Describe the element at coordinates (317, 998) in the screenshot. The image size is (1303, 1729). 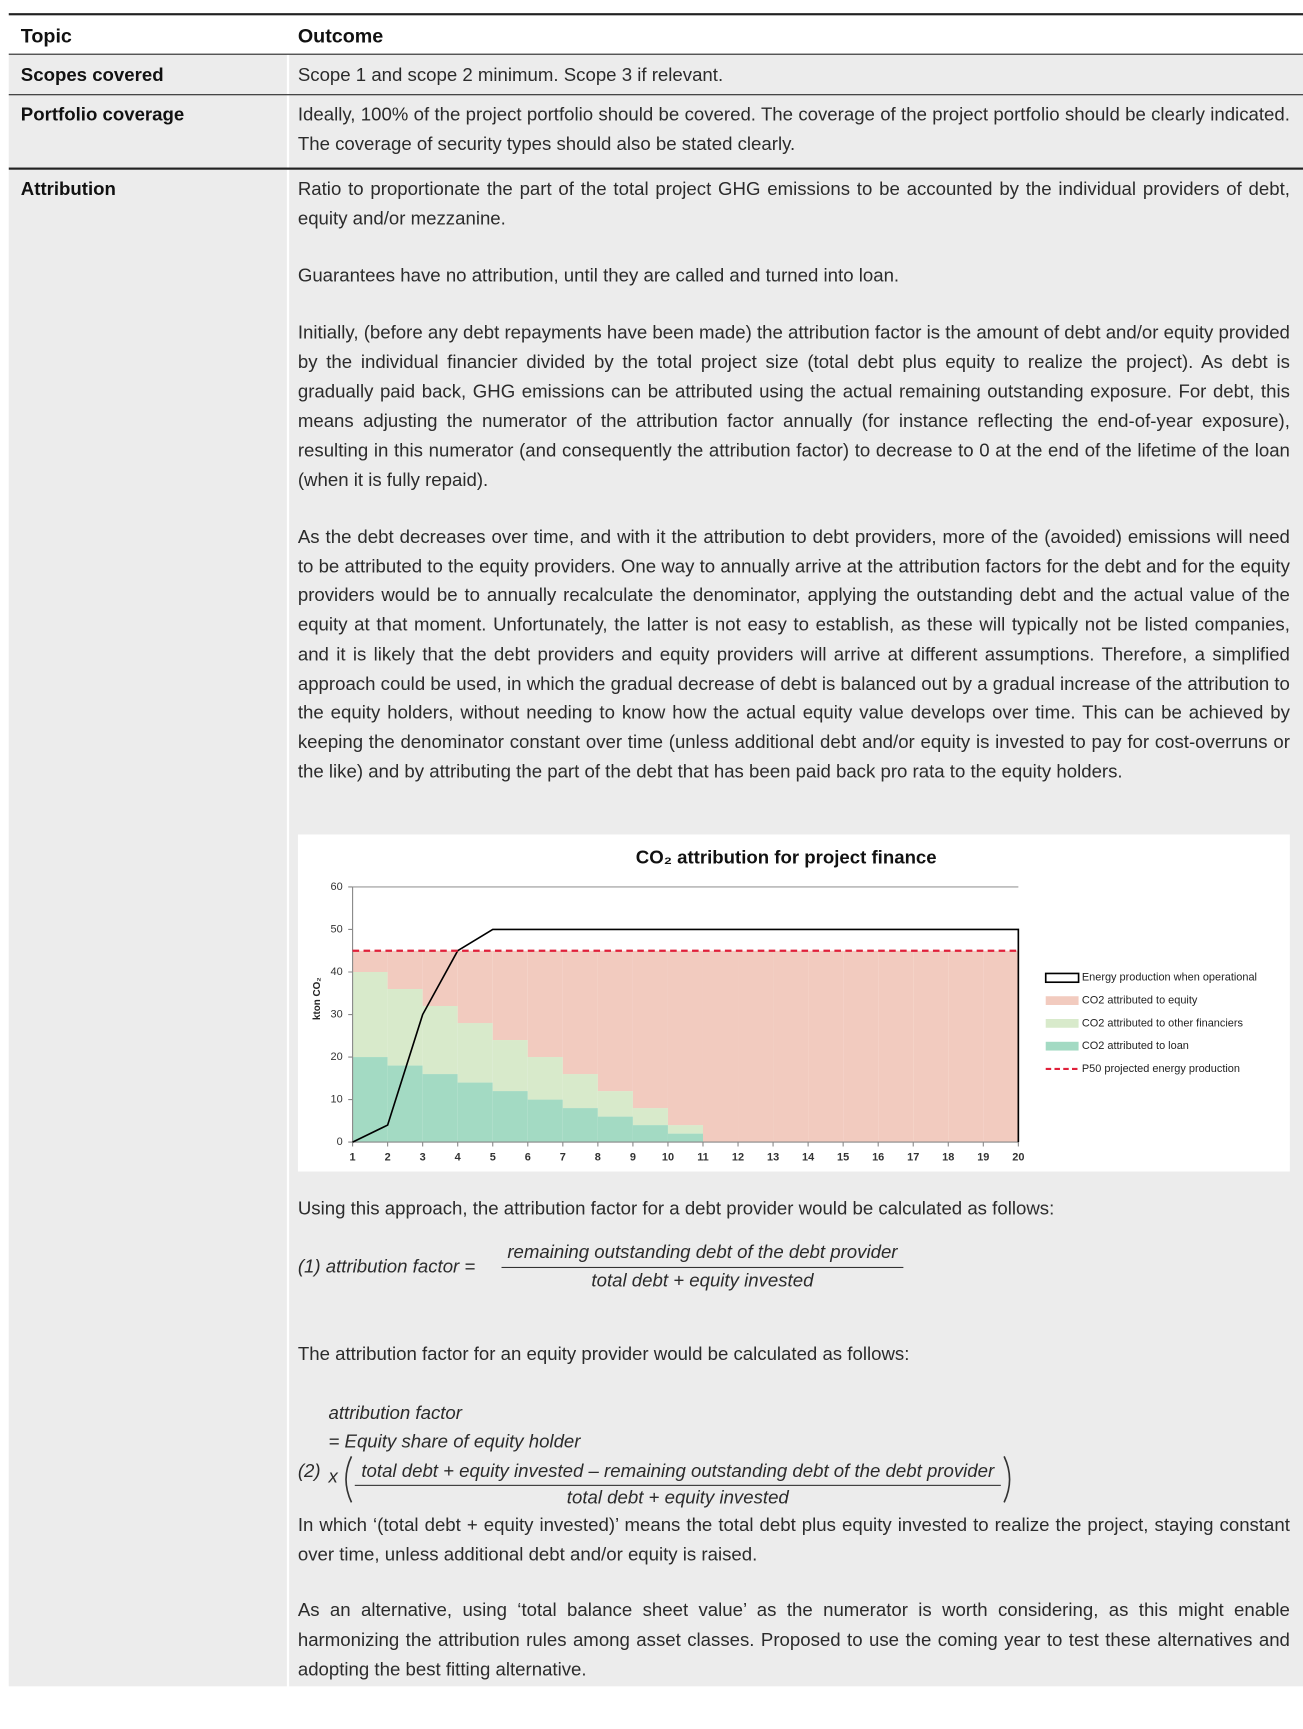
I see `y-axis-label: kton CO₂` at that location.